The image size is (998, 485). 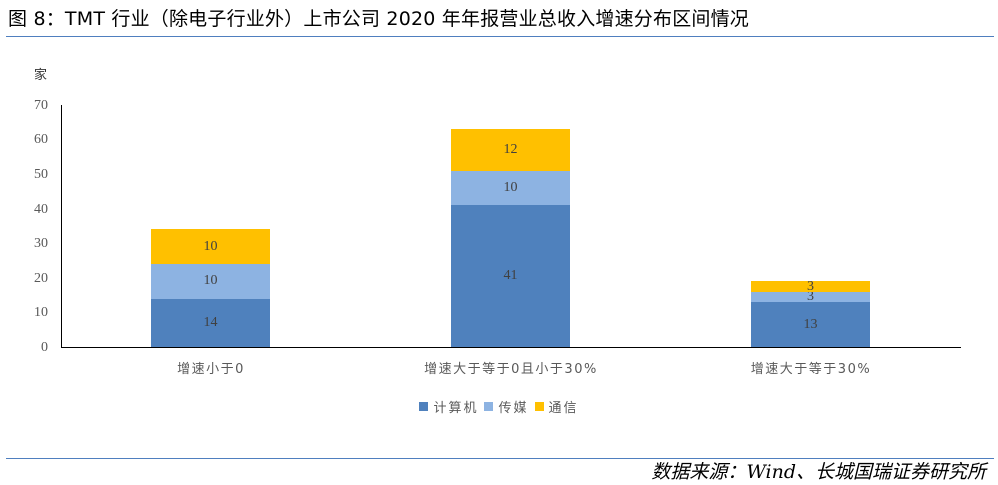 I want to click on data-label: 13, so click(x=810, y=324).